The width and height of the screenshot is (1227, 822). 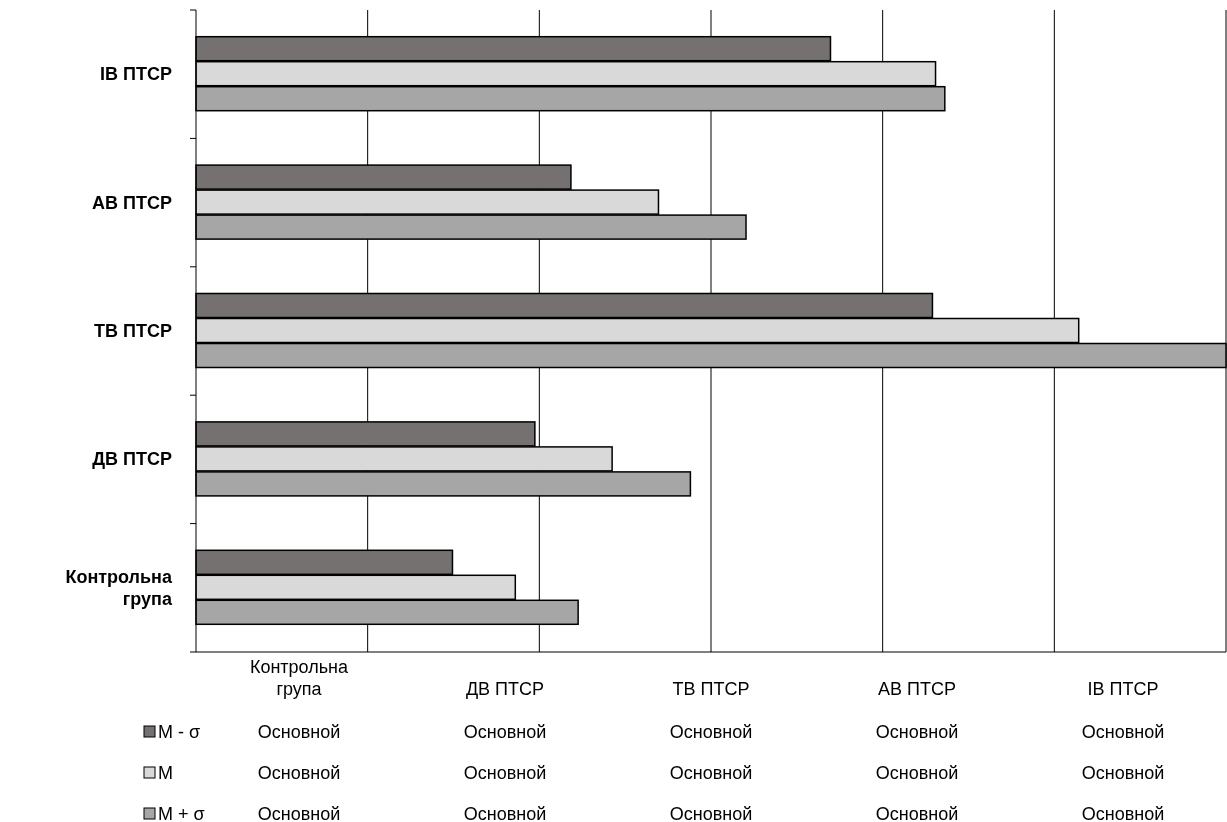 What do you see at coordinates (165, 773) in the screenshot?
I see `legend-label: M` at bounding box center [165, 773].